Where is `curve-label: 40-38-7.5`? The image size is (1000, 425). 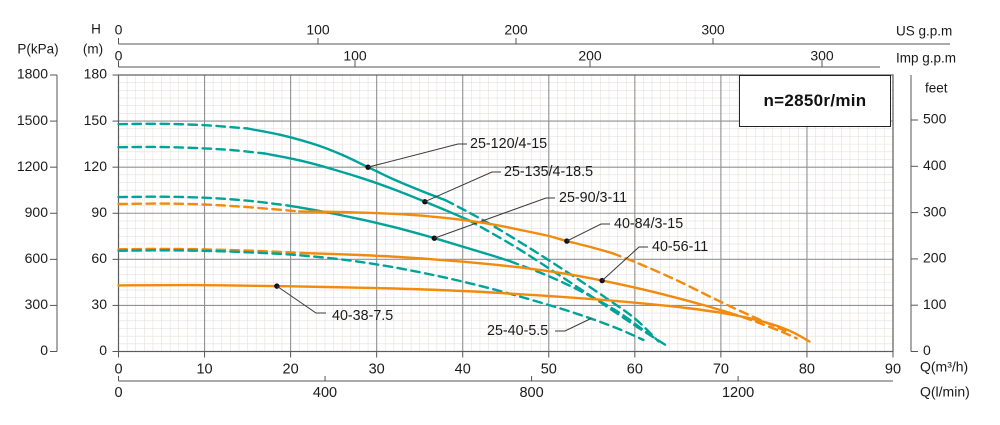
curve-label: 40-38-7.5 is located at coordinates (362, 316).